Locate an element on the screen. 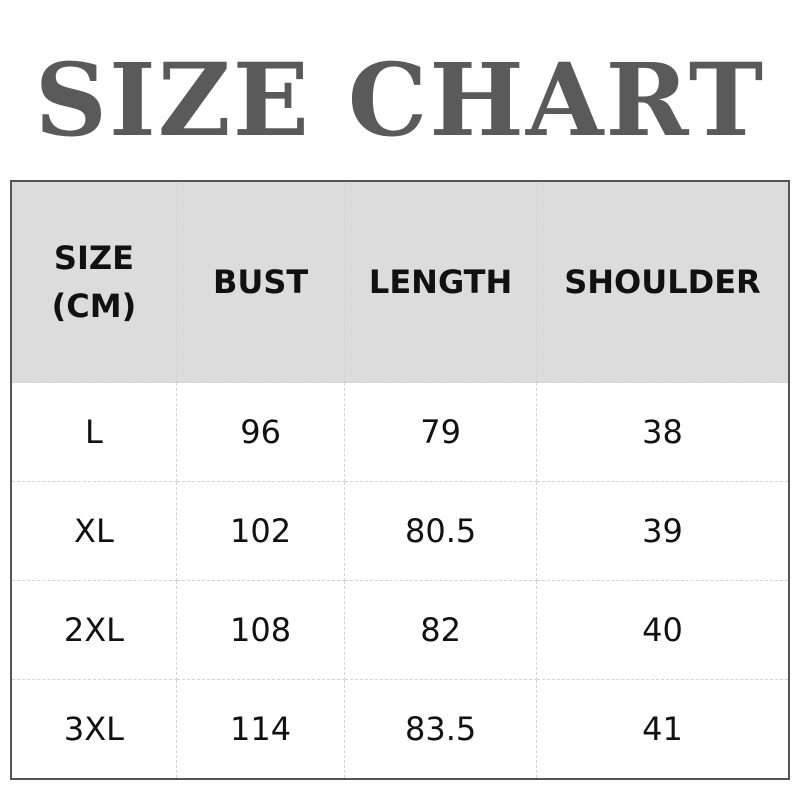 This screenshot has width=800, height=800. cell-bust: 96 is located at coordinates (260, 432).